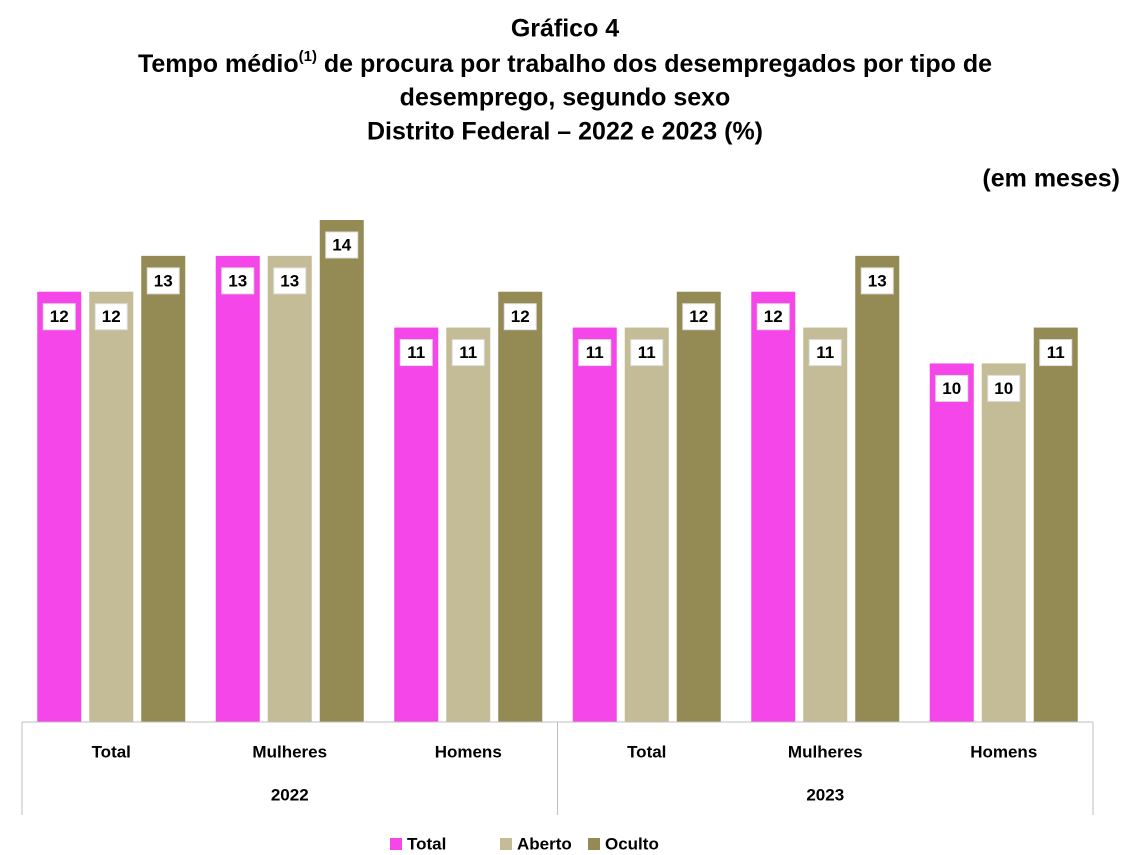 The image size is (1130, 855). What do you see at coordinates (426, 843) in the screenshot?
I see `legend-label: Total` at bounding box center [426, 843].